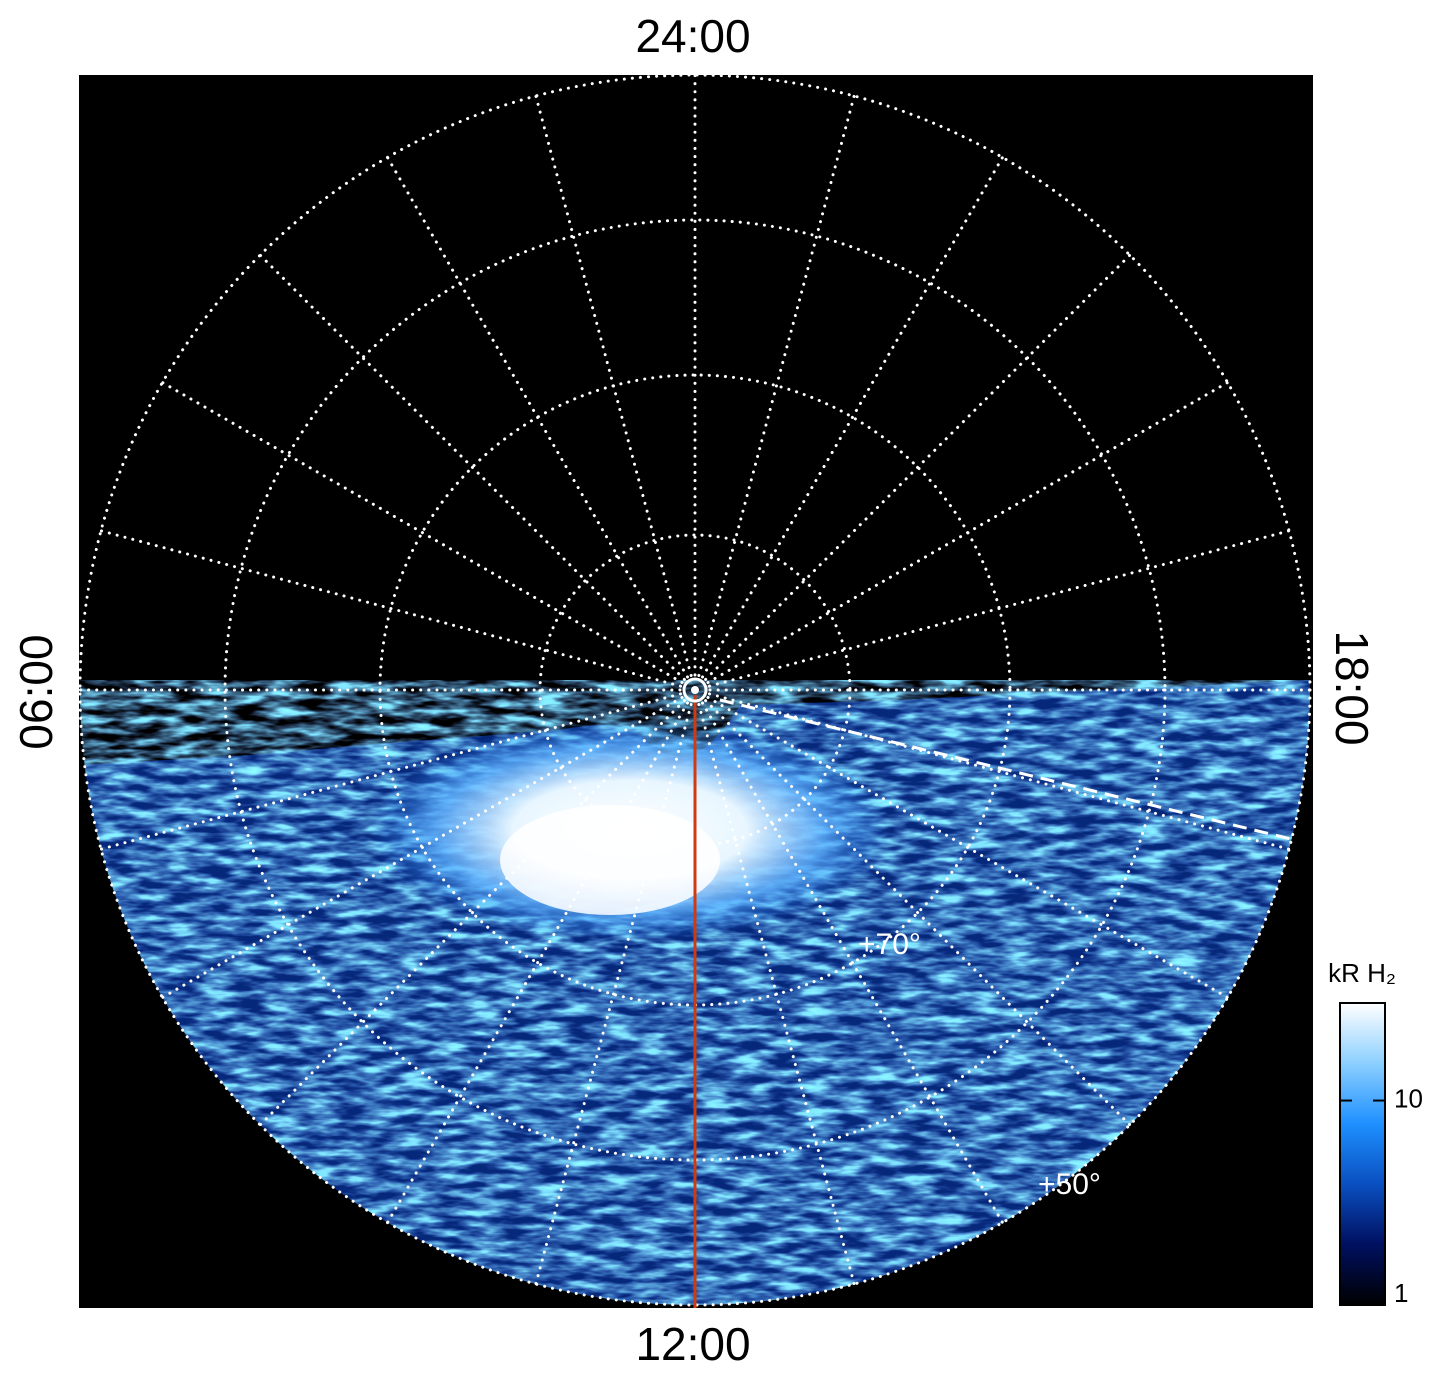  What do you see at coordinates (692, 1344) in the screenshot?
I see `time-label: 12:00` at bounding box center [692, 1344].